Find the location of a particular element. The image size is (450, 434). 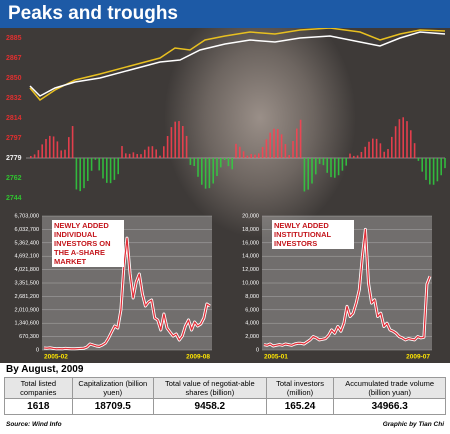

cell: 1618 is located at coordinates (38, 406).